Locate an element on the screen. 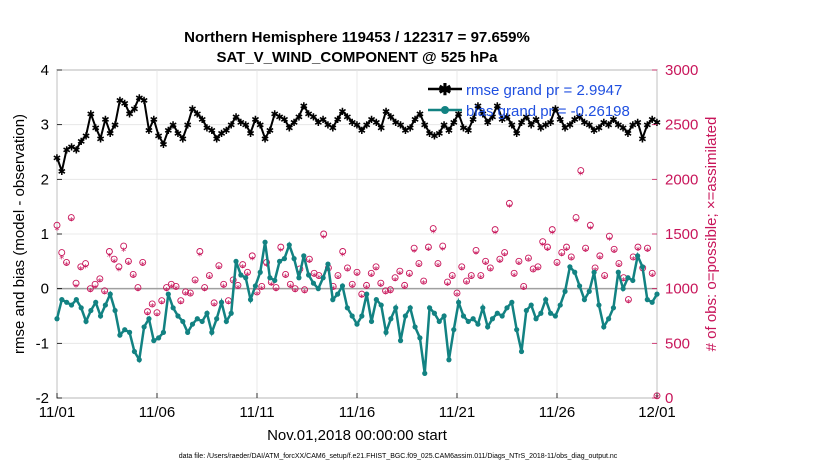  y2-tick-label: 0 is located at coordinates (669, 398).